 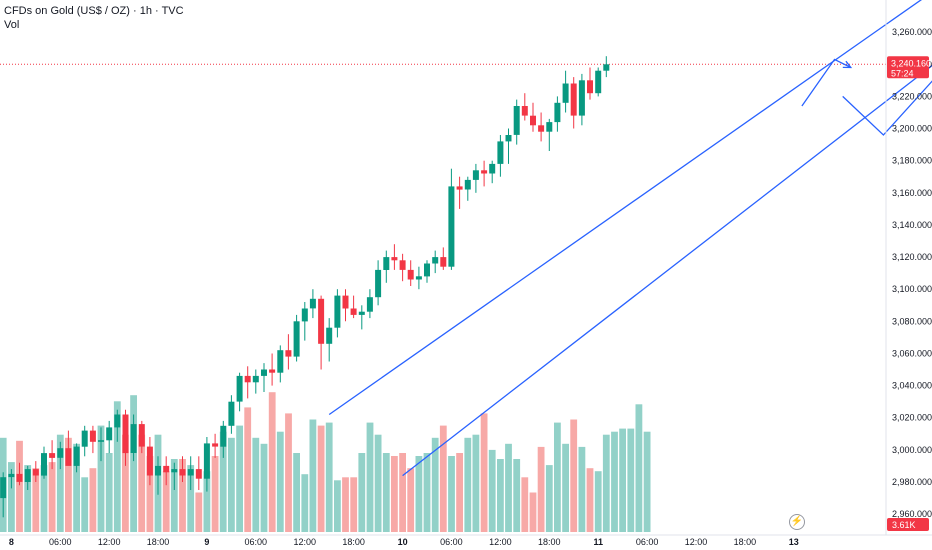 What do you see at coordinates (94, 11) in the screenshot?
I see `chart-title: CFDs on Gold (US$ / OZ) · 1h · TVC` at bounding box center [94, 11].